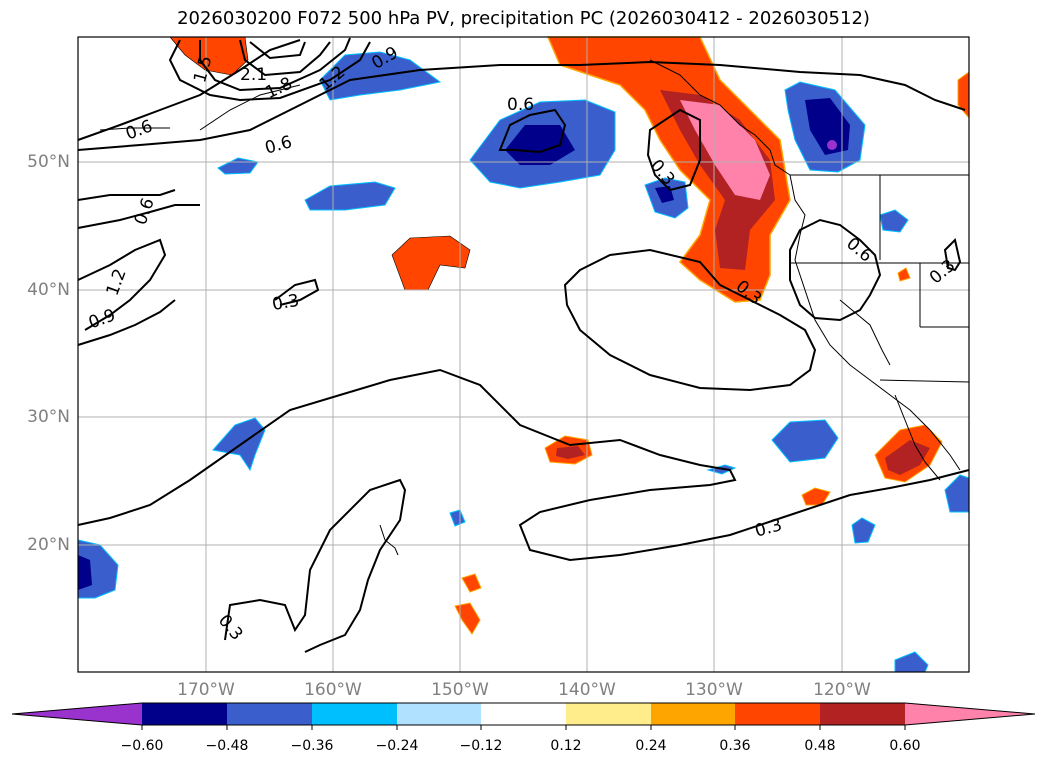 The width and height of the screenshot is (1047, 765). What do you see at coordinates (460, 690) in the screenshot?
I see `lon-label-150w: 150°W` at bounding box center [460, 690].